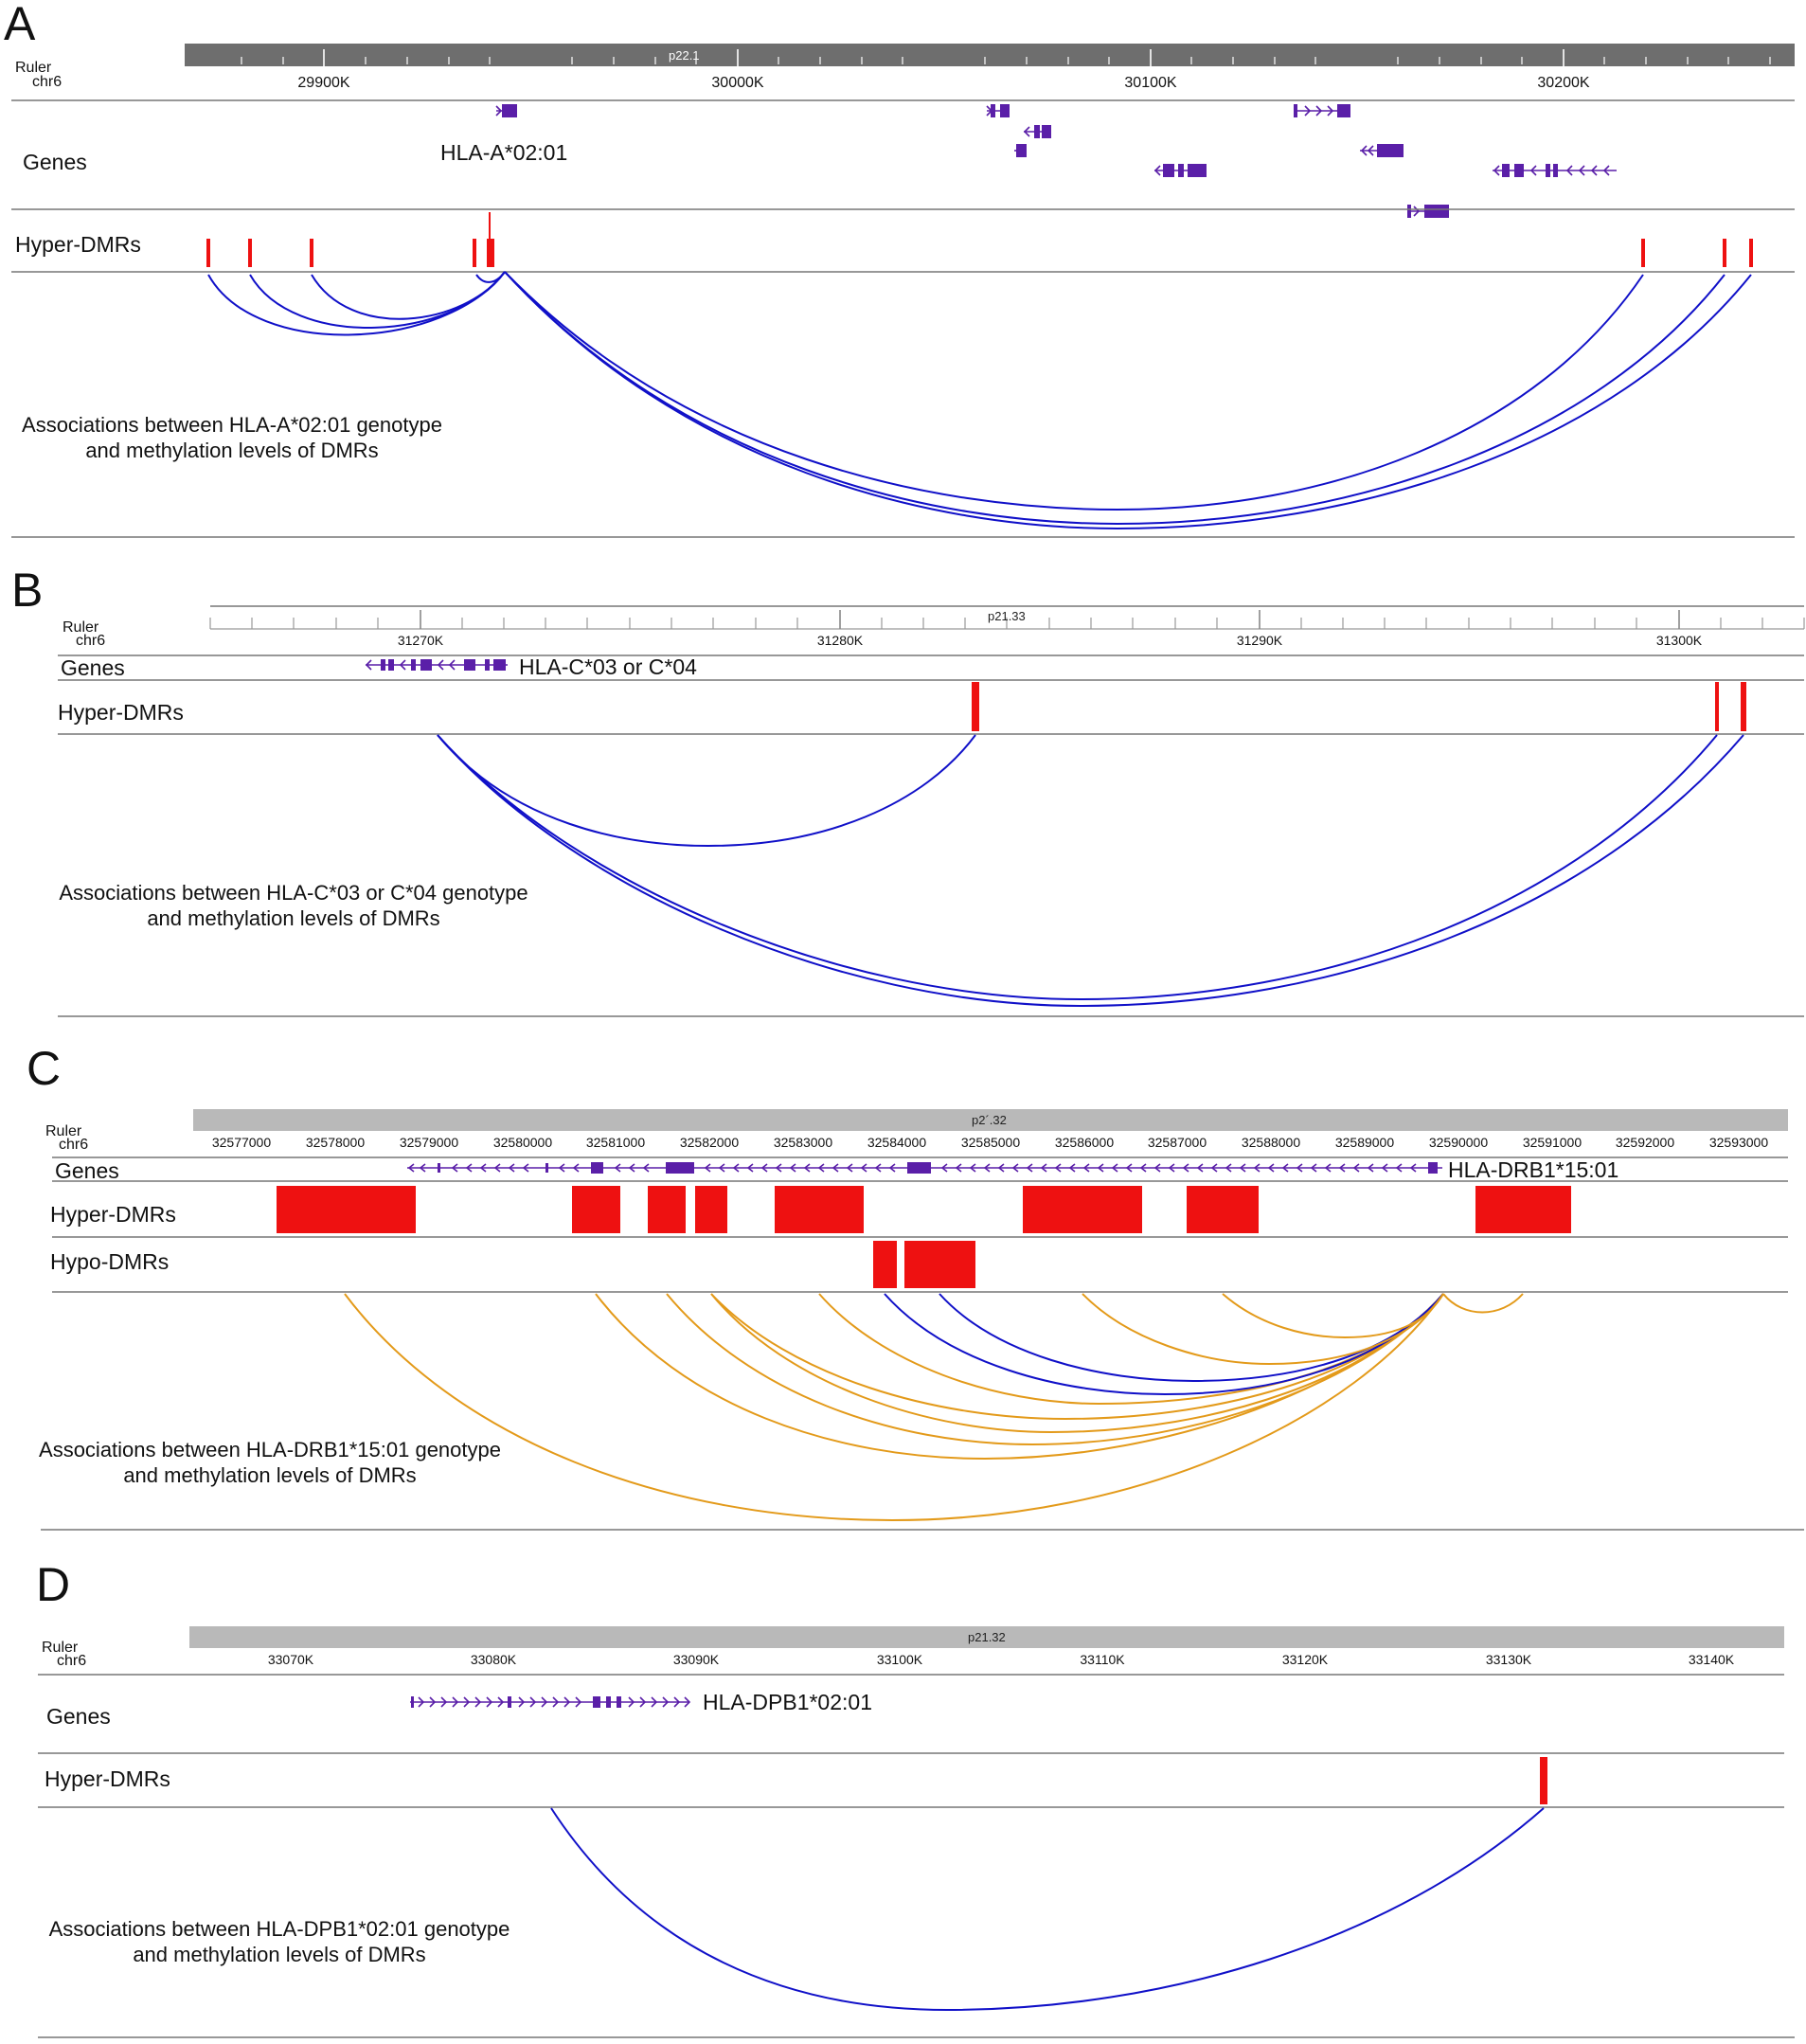 This screenshot has height=2044, width=1806. I want to click on ruler-minor-ticks, so click(1007, 623).